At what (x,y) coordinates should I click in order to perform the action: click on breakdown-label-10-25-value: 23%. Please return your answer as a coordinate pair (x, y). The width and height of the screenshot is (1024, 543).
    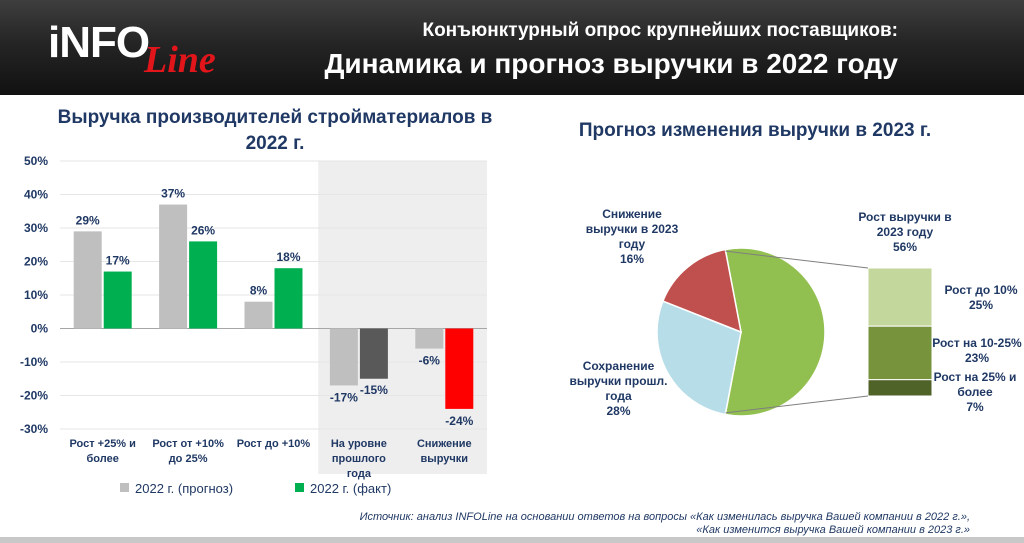
    Looking at the image, I should click on (977, 358).